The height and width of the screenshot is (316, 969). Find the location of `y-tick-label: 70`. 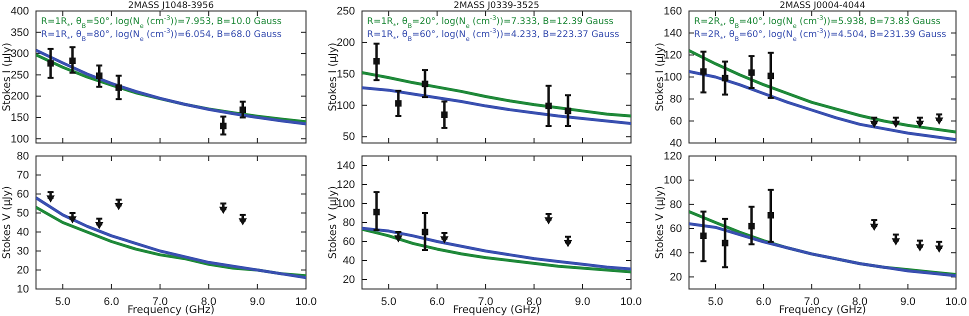

y-tick-label: 70 is located at coordinates (22, 176).